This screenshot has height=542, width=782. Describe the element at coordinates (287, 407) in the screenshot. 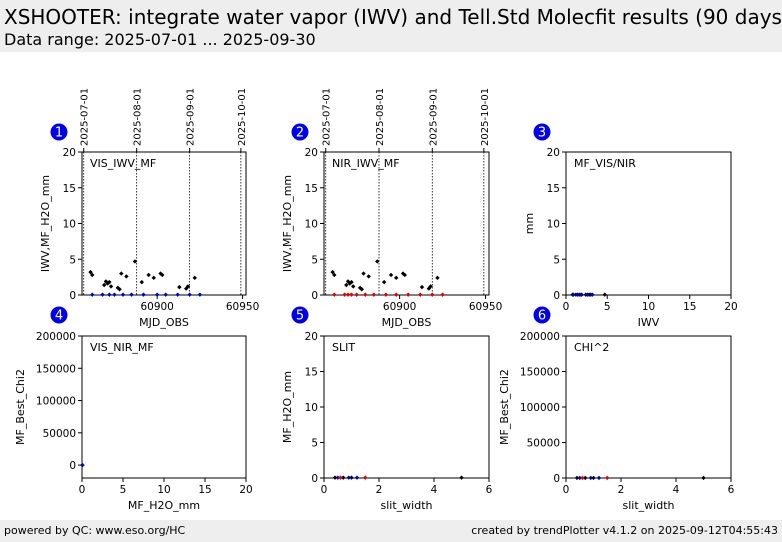

I see `y-axis-label: MF_H2O_mm` at that location.